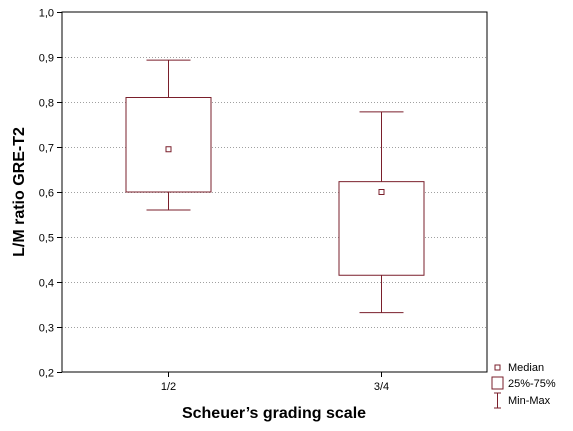 Image resolution: width=573 pixels, height=431 pixels. I want to click on legend-whisker-marker, so click(497, 400).